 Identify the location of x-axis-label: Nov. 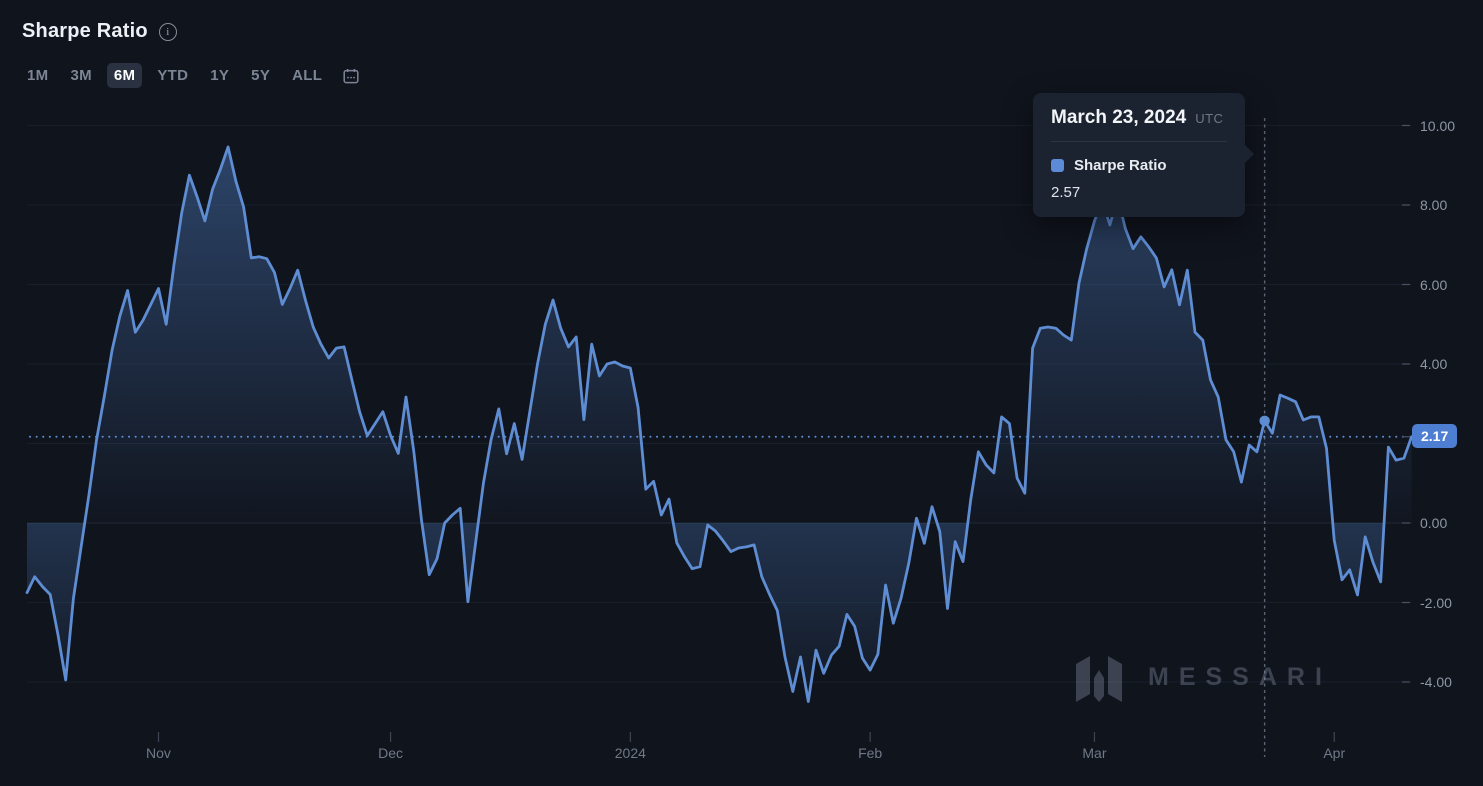
(158, 753).